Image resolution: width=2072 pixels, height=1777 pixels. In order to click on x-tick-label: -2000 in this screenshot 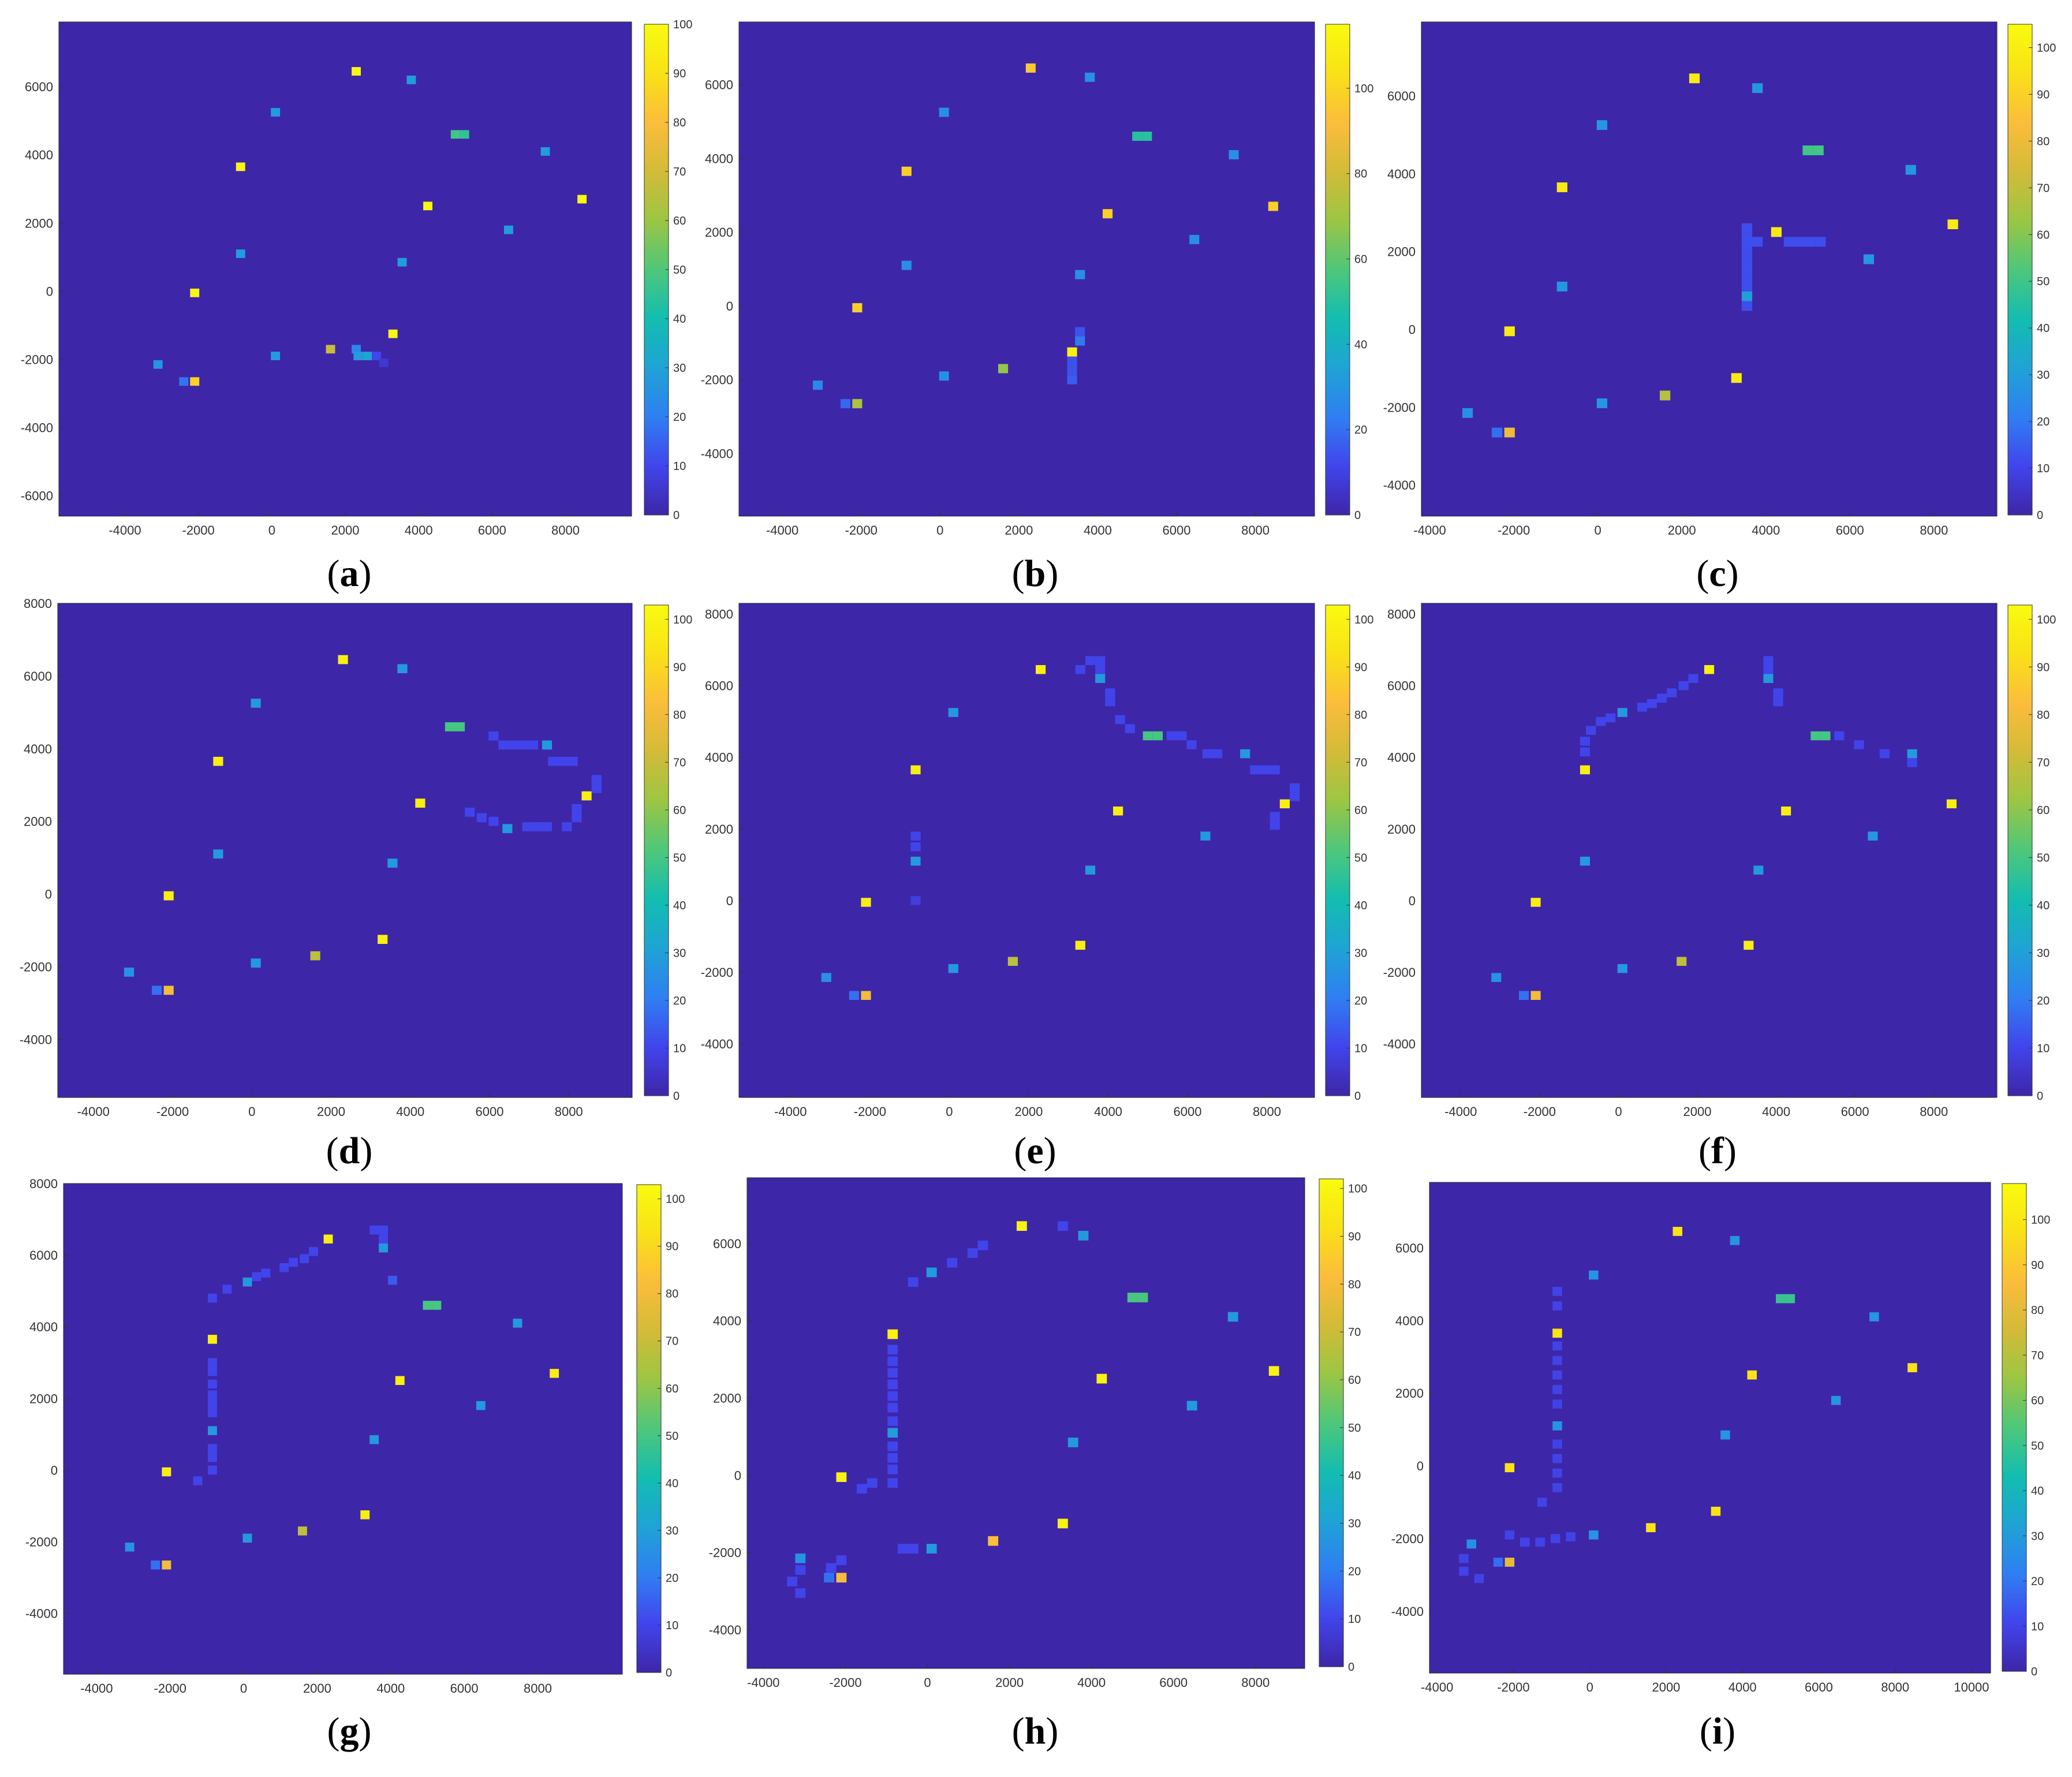, I will do `click(845, 1683)`.